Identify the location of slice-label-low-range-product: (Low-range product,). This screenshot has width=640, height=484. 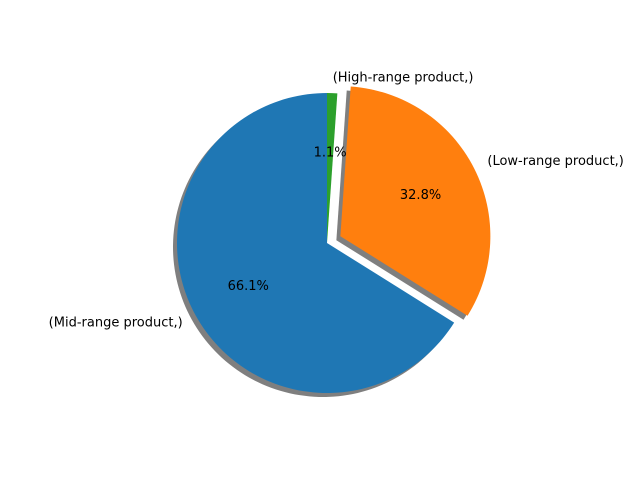
(555, 161).